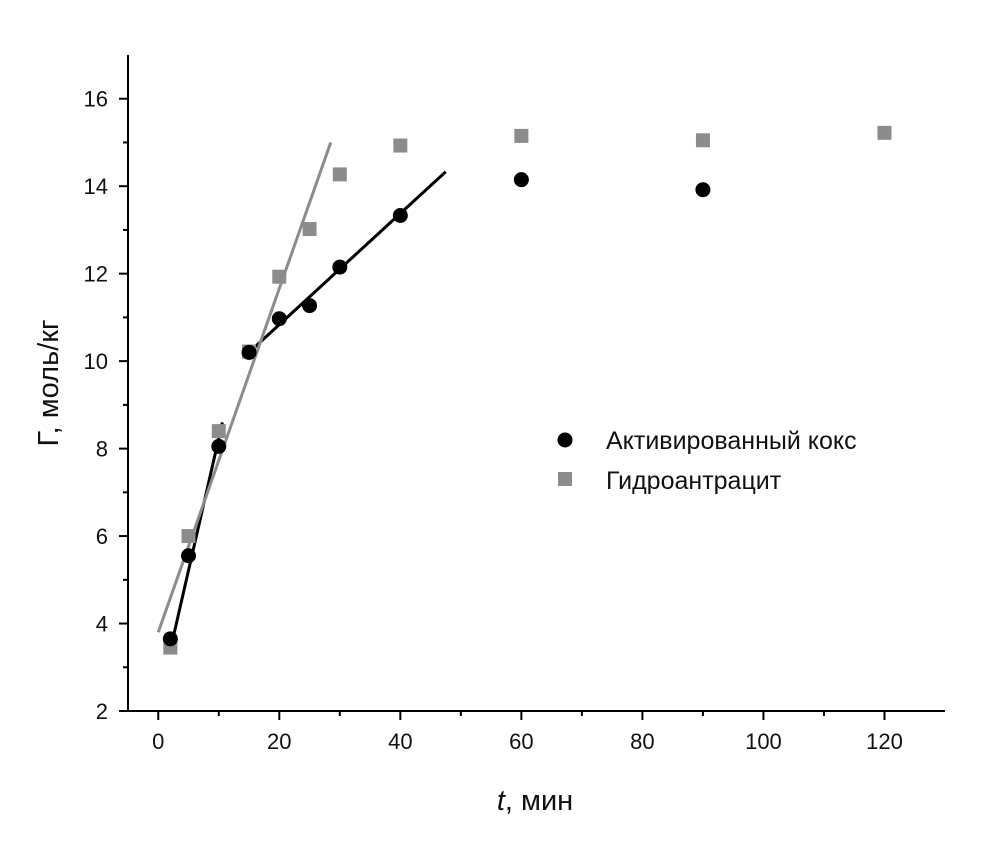  I want to click on x-tick-label: 100, so click(763, 741).